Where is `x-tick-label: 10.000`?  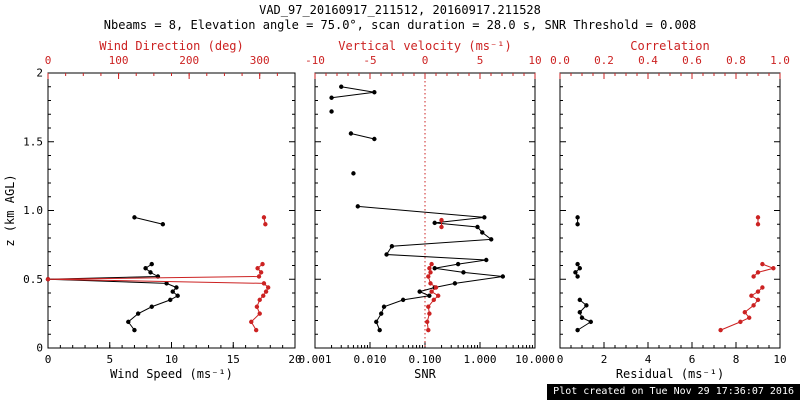 x-tick-label: 10.000 is located at coordinates (535, 359).